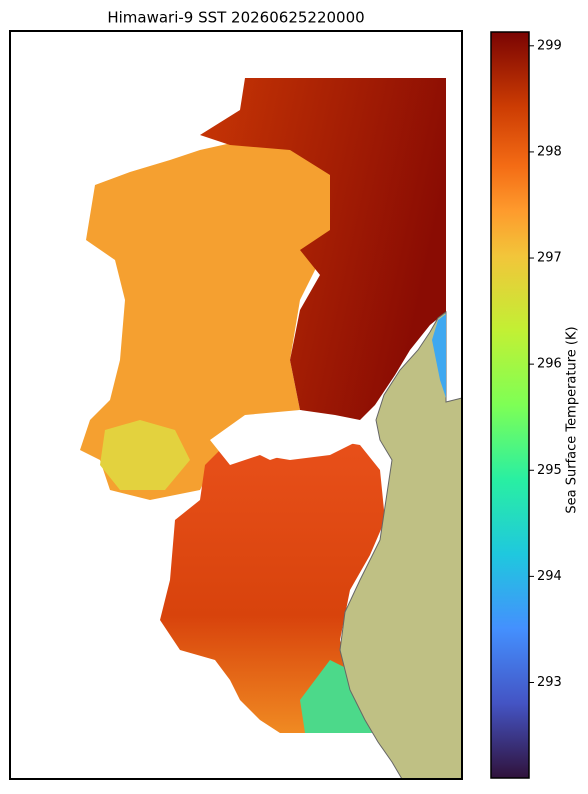  What do you see at coordinates (401, 545) in the screenshot?
I see `land` at bounding box center [401, 545].